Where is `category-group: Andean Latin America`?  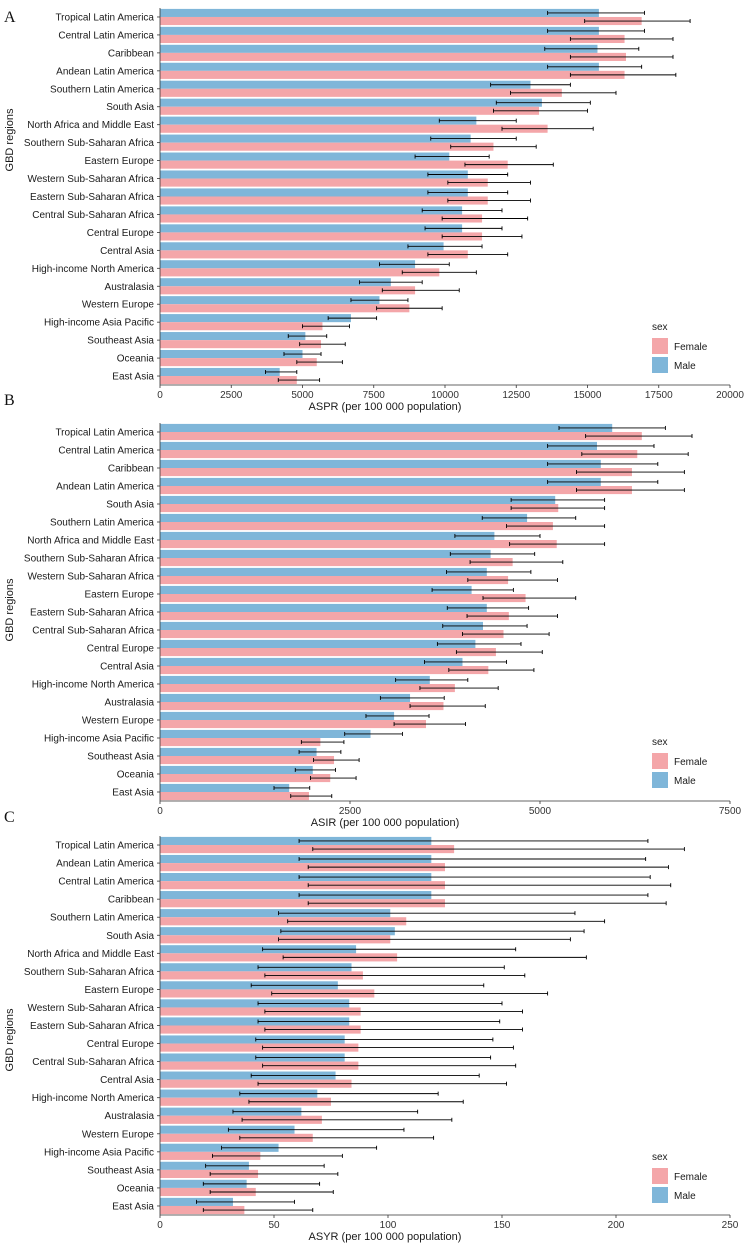
category-group: Andean Latin America is located at coordinates (366, 70).